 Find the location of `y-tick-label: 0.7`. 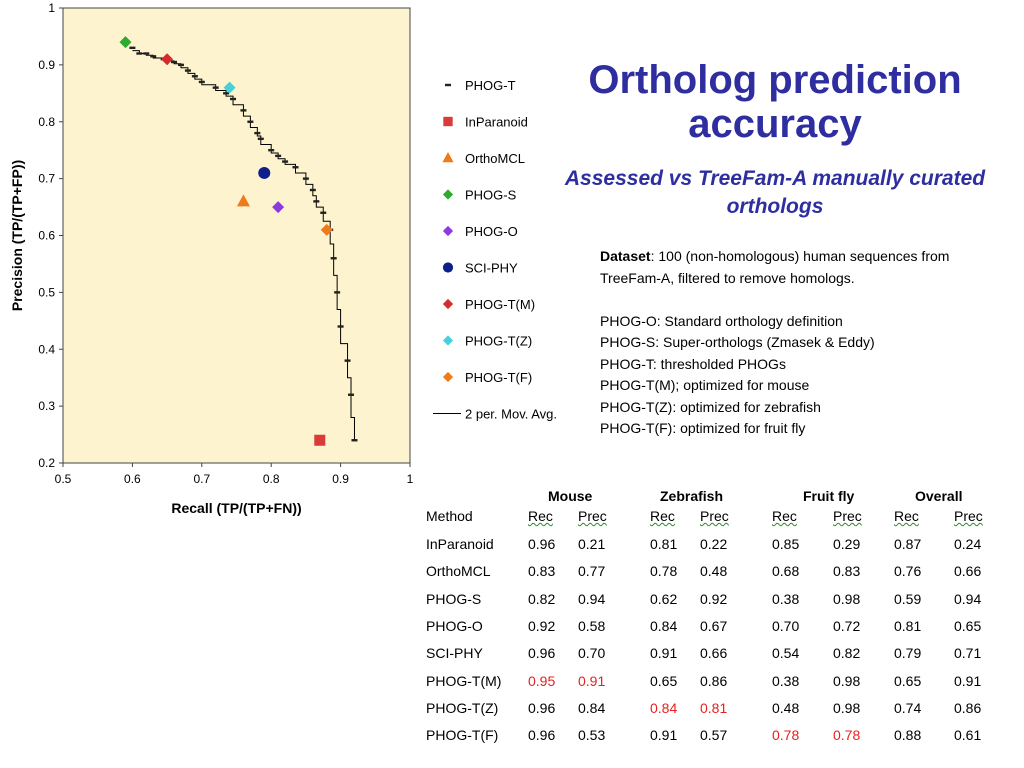

y-tick-label: 0.7 is located at coordinates (46, 179).